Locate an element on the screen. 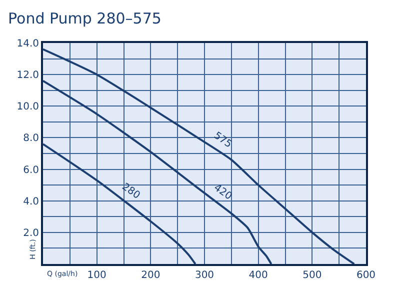  y-tick-label: 6.0 is located at coordinates (31, 170).